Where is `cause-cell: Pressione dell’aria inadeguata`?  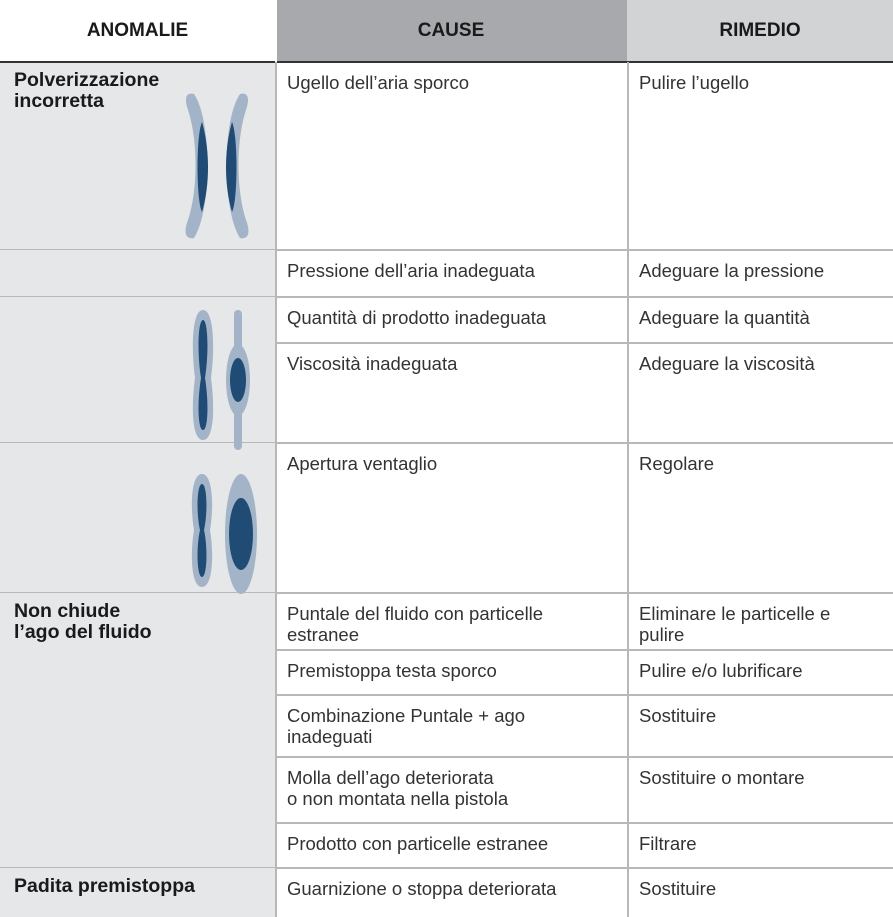 cause-cell: Pressione dell’aria inadeguata is located at coordinates (411, 270).